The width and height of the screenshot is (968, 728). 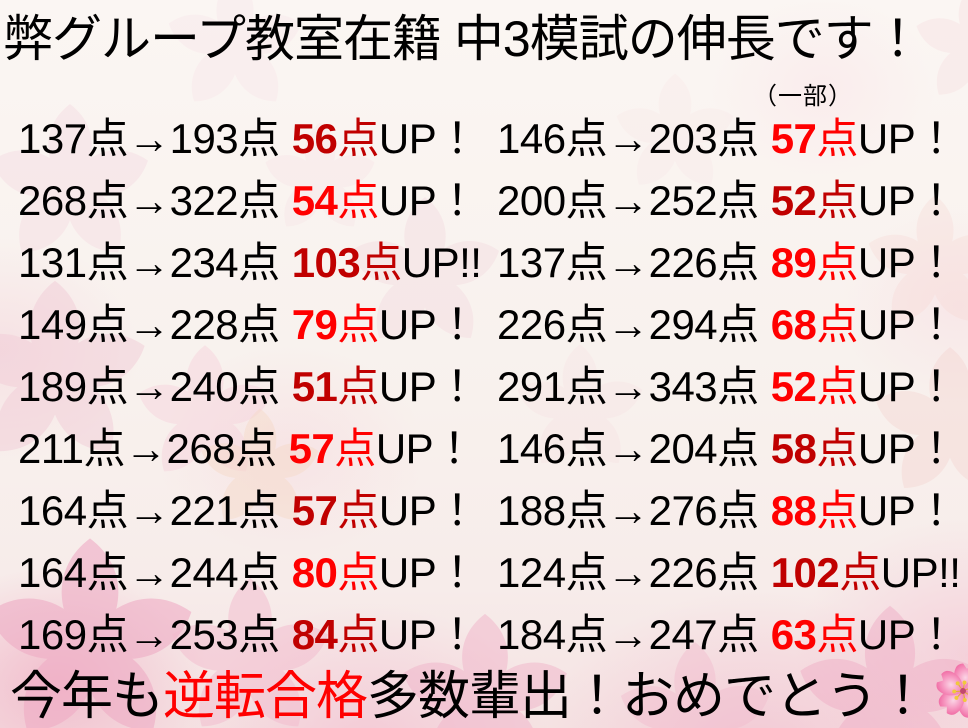 I want to click on score-before: 189, so click(x=52, y=386).